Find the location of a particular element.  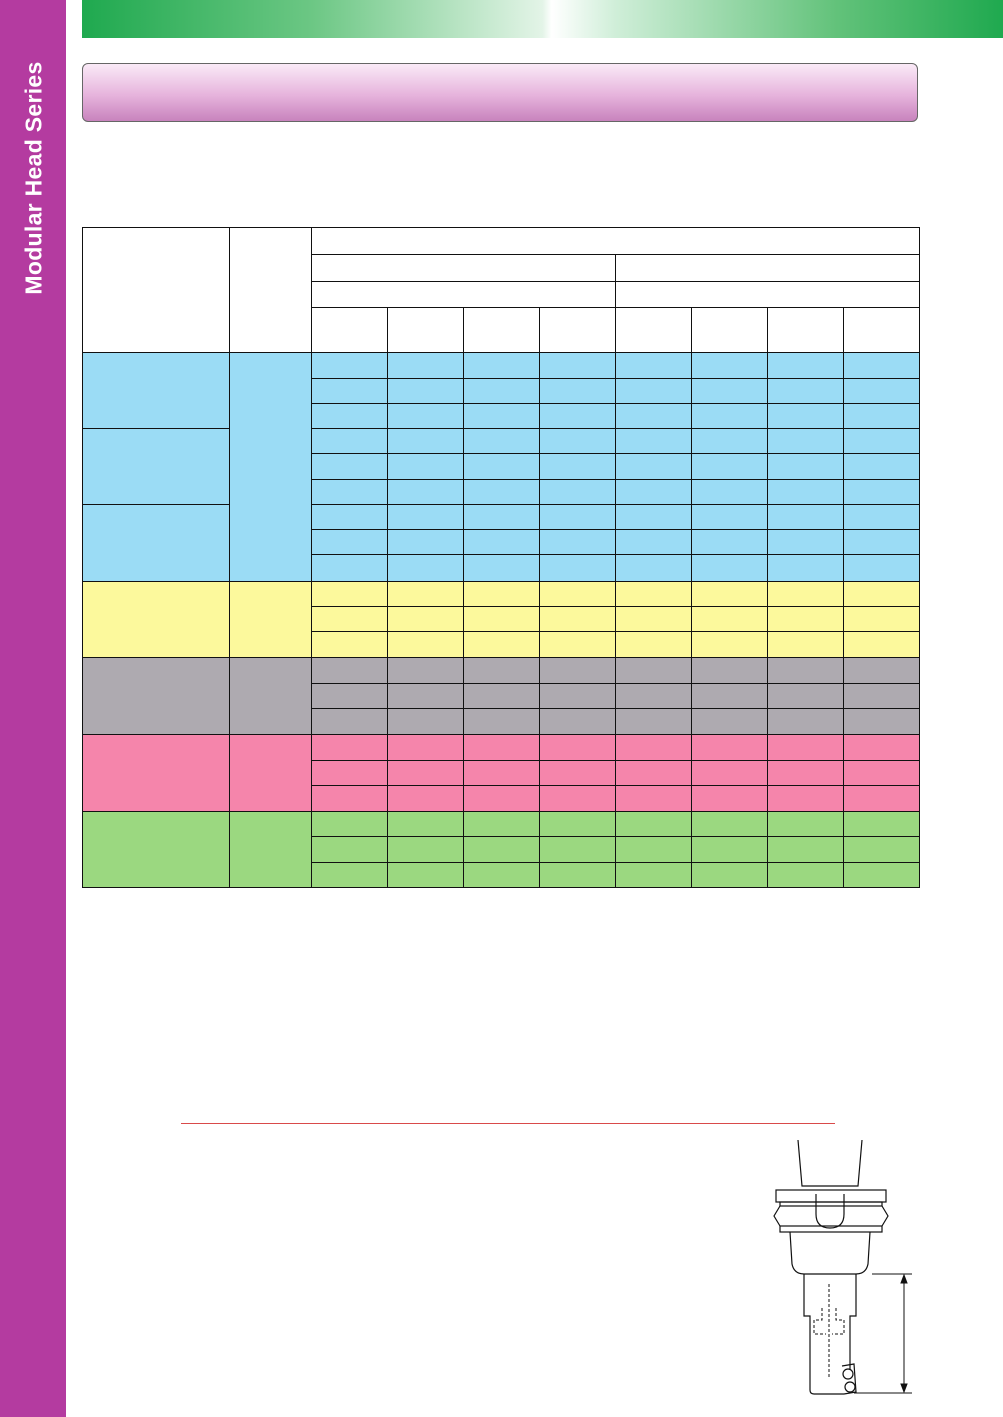

tool-holder-icon is located at coordinates (842, 1267).